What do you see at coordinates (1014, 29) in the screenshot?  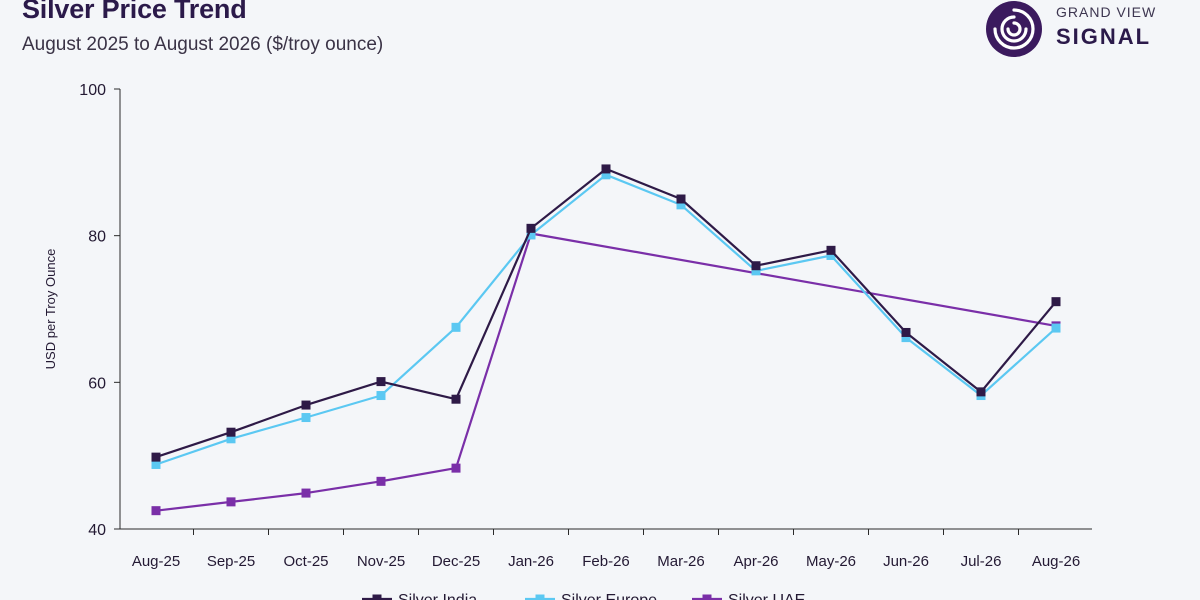 I see `signal-logo-icon` at bounding box center [1014, 29].